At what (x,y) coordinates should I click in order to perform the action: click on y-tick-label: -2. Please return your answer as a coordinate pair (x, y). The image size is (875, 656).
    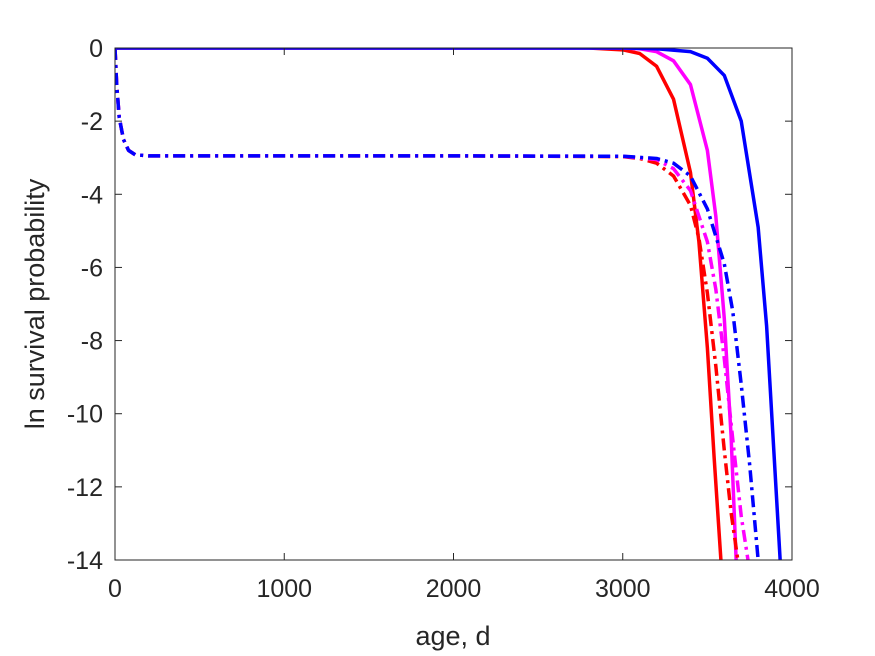
    Looking at the image, I should click on (92, 122).